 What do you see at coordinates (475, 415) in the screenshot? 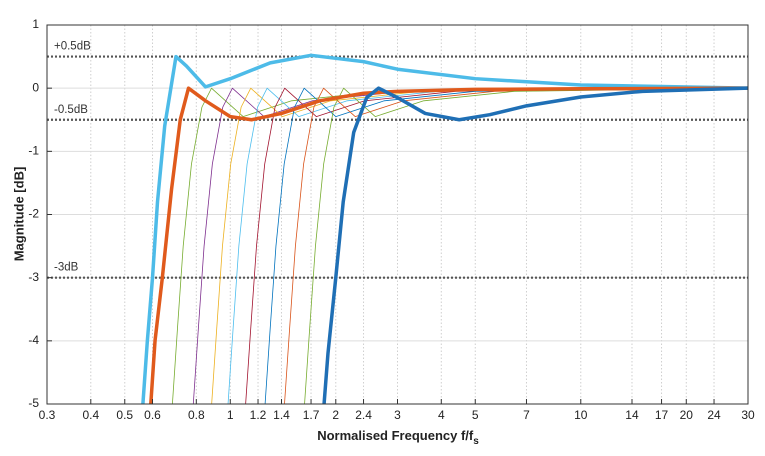
I see `x-tick-label: 5` at bounding box center [475, 415].